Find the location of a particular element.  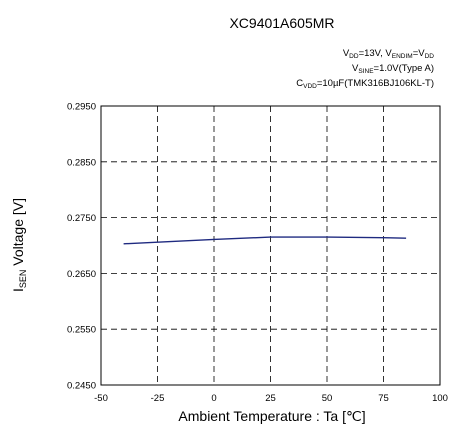

series-group is located at coordinates (265, 240).